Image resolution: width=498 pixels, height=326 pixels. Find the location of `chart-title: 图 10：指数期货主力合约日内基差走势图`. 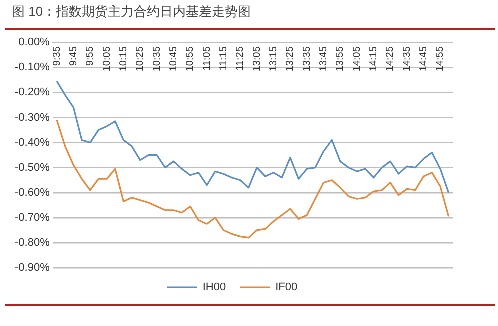

chart-title: 图 10：指数期货主力合约日内基差走势图 is located at coordinates (132, 12).